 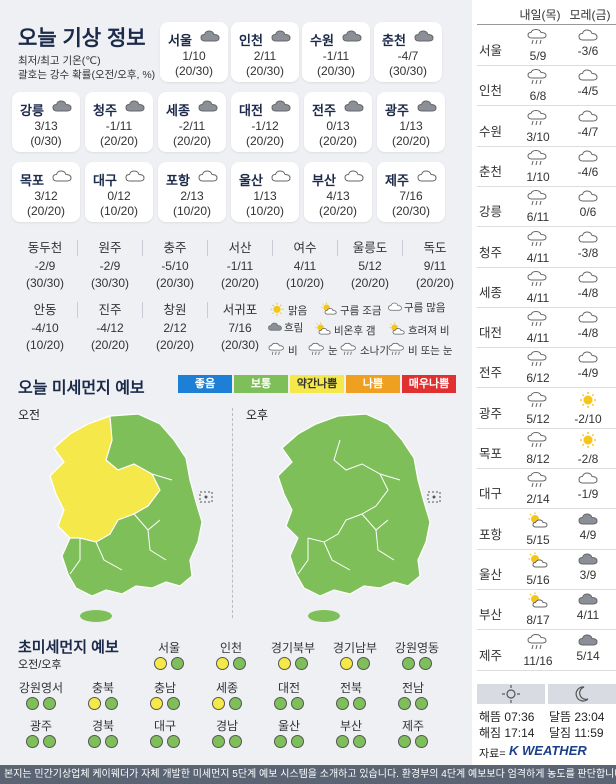 What do you see at coordinates (305, 265) in the screenshot?
I see `small-city-cell: 여수 4/11 (10/20)` at bounding box center [305, 265].